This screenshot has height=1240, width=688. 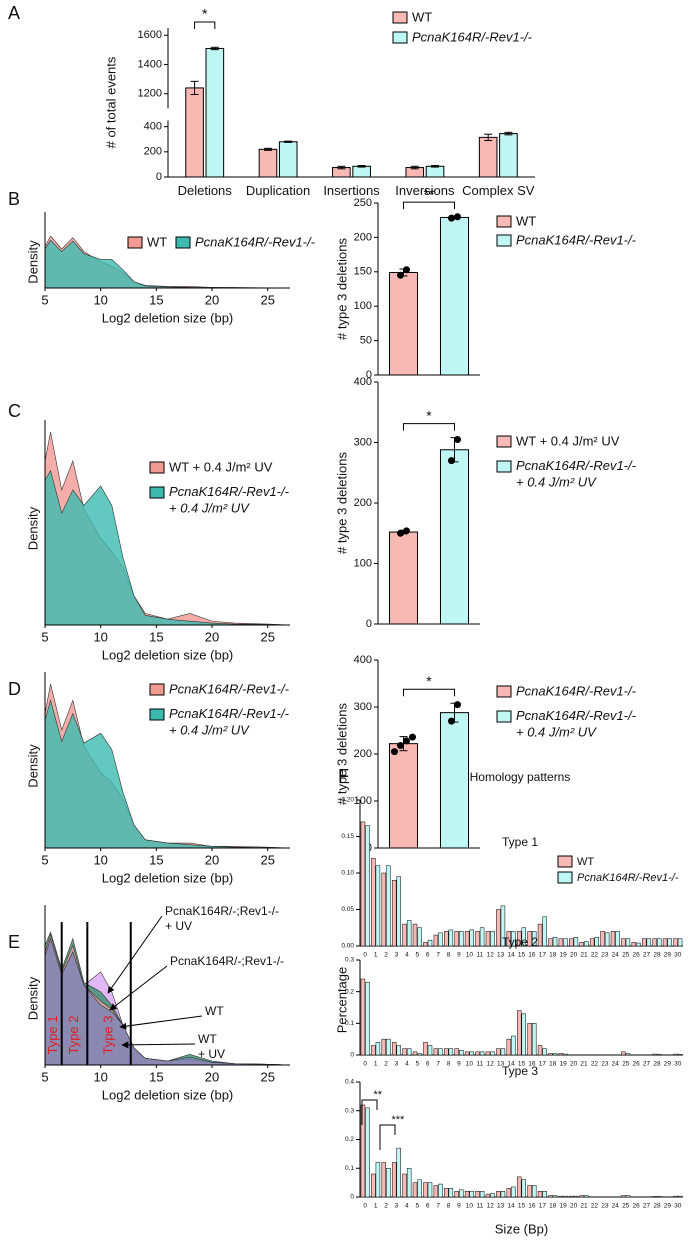 I want to click on x-tick-label: Inversions, so click(x=425, y=190).